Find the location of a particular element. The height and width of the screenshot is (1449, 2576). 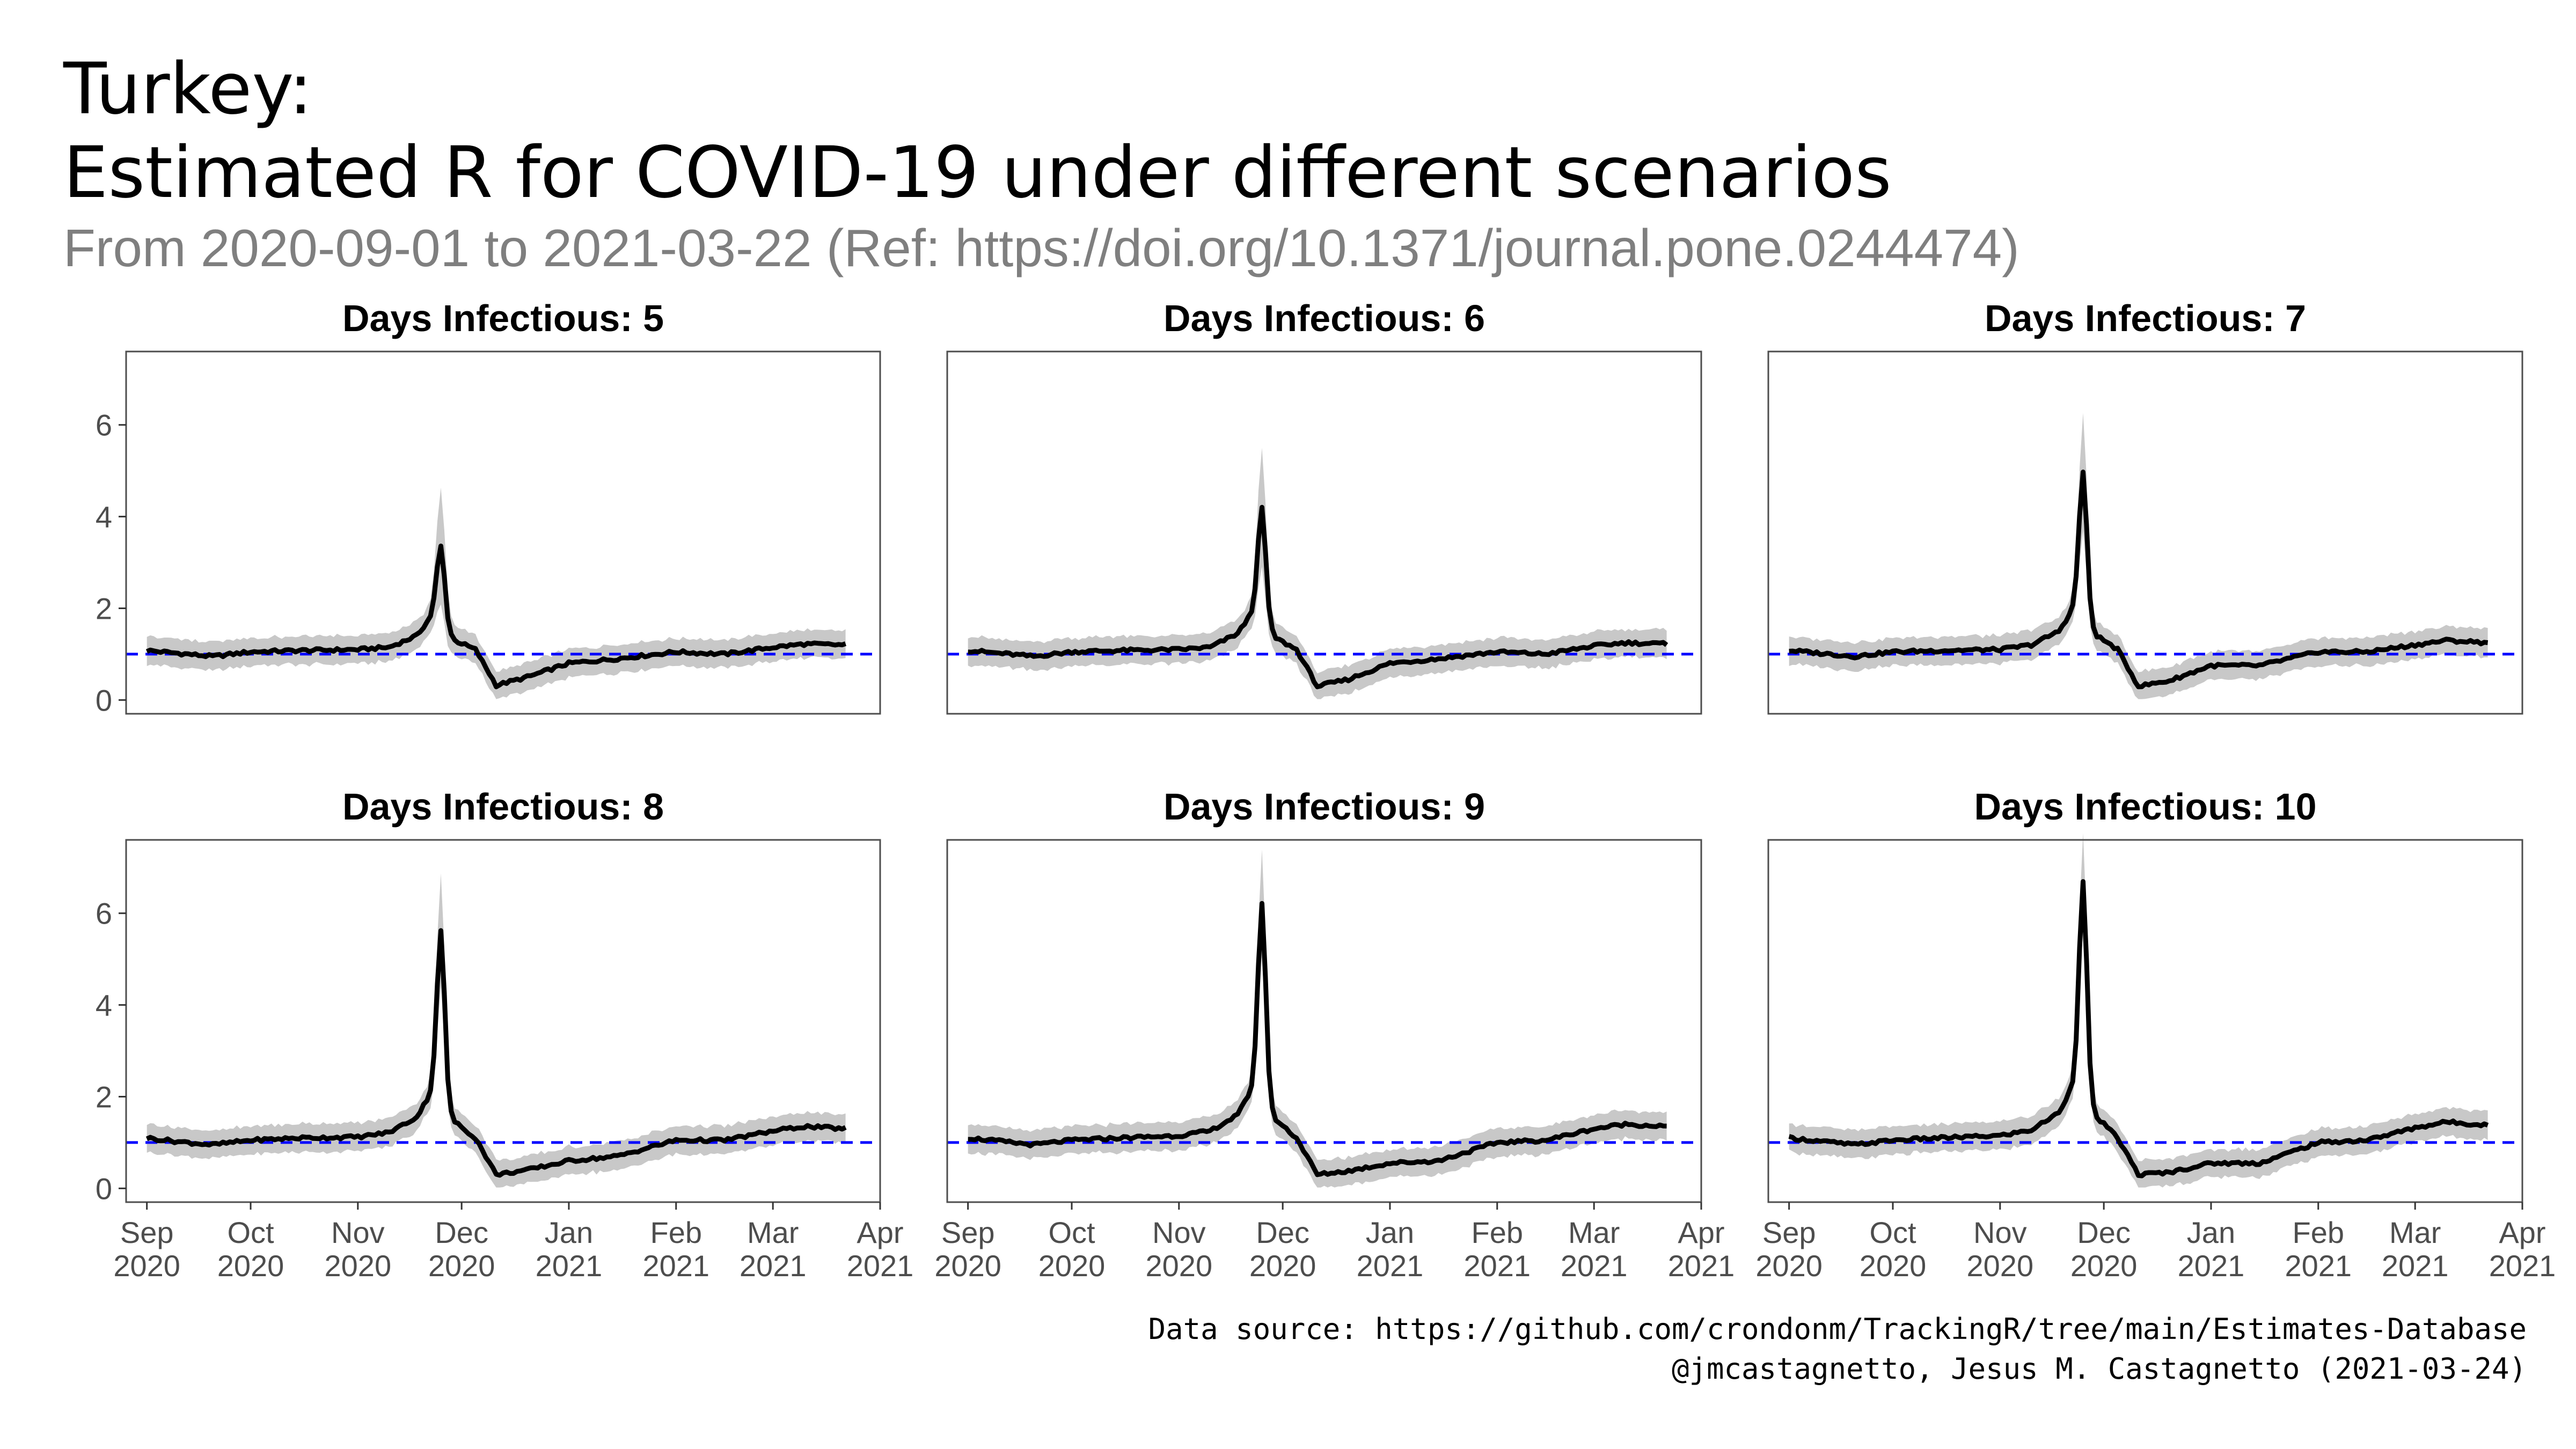

panel-title: Days Infectious: 9 is located at coordinates (1324, 807).